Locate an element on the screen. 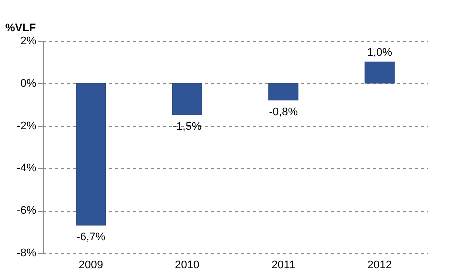 This screenshot has width=450, height=272. y-tick-label: 2% is located at coordinates (28, 42).